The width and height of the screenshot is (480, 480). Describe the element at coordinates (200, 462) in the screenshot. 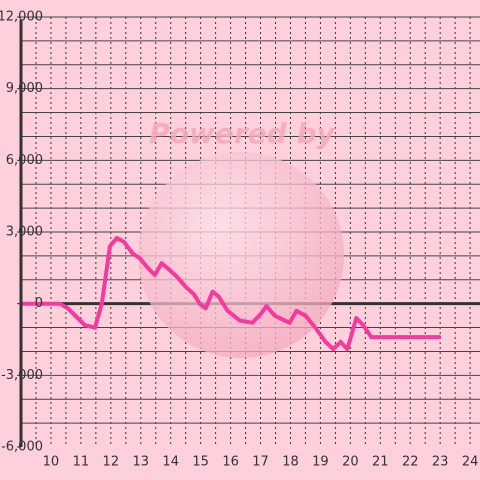

I see `x-tick-label: 15` at that location.